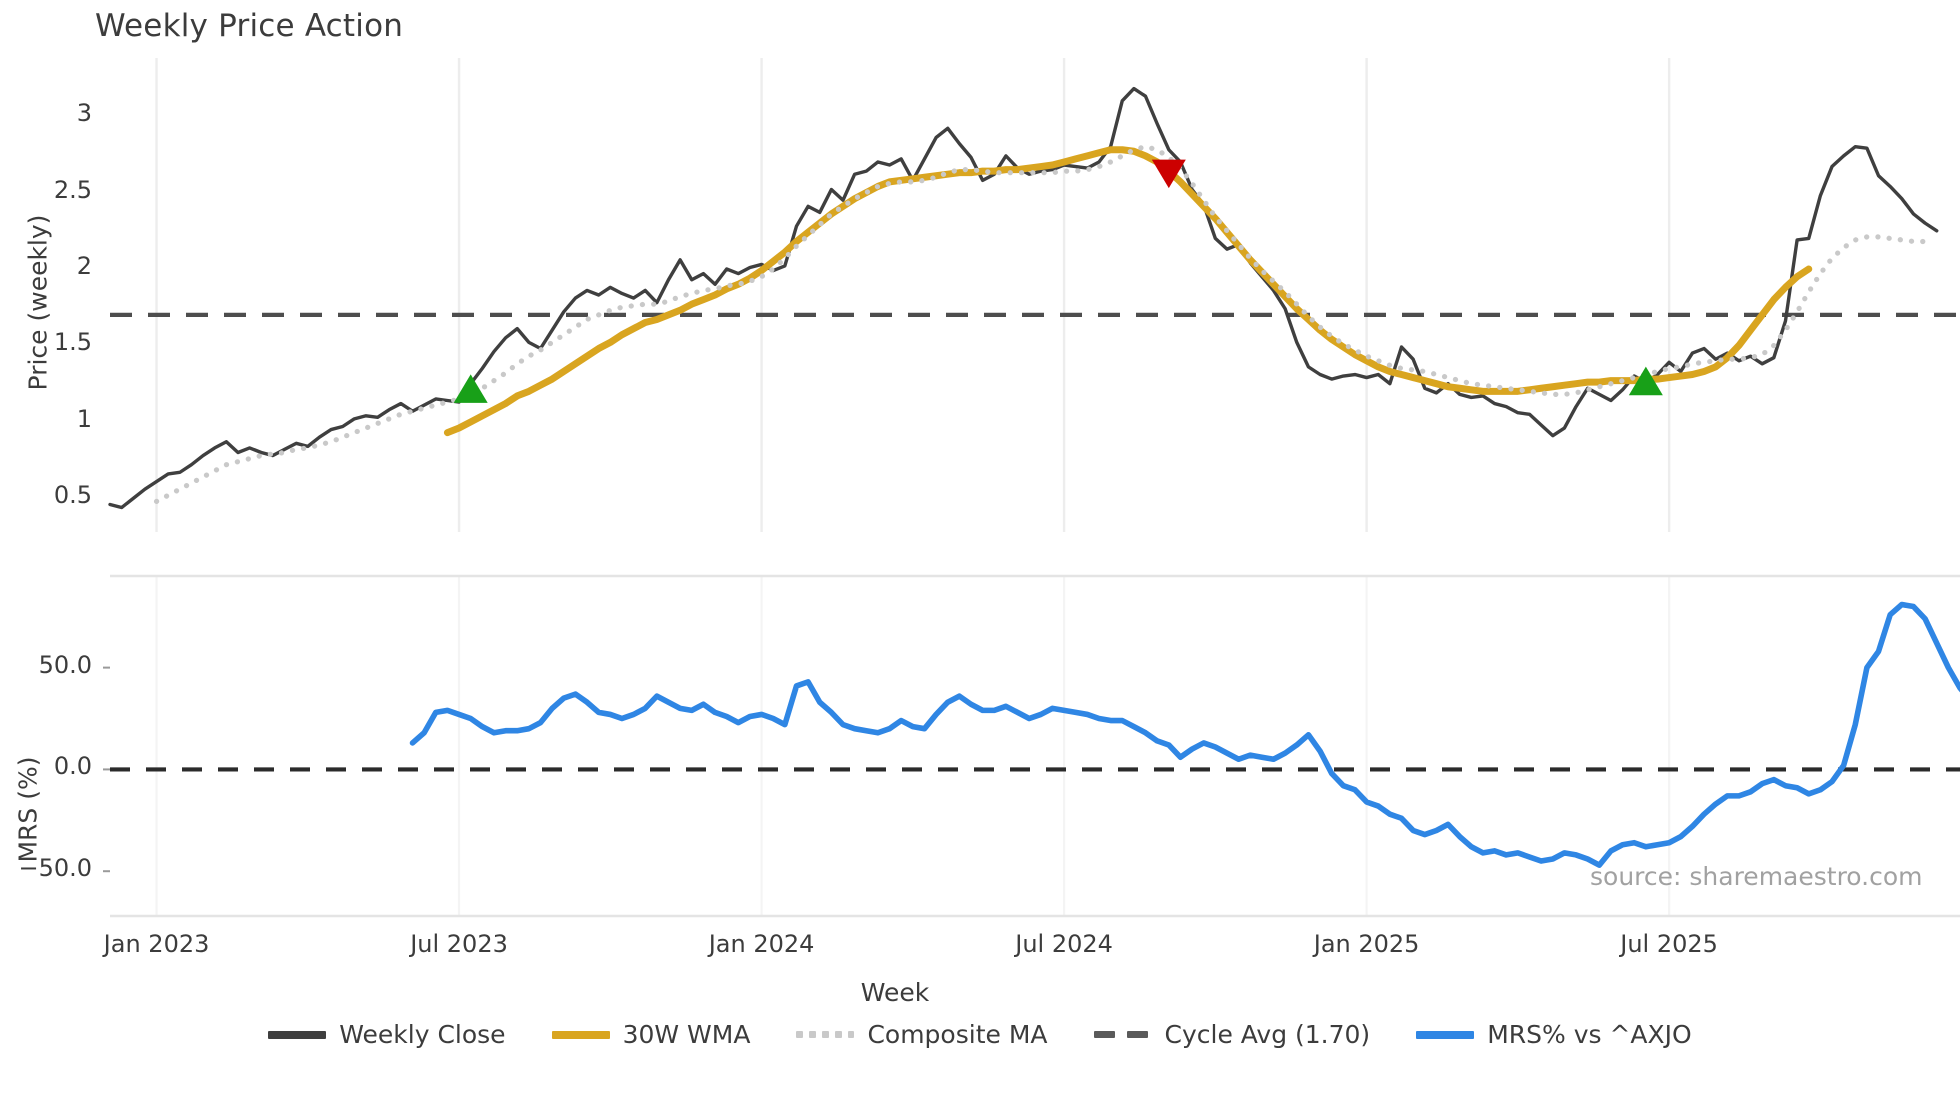  What do you see at coordinates (1366, 944) in the screenshot?
I see `xtick-jan-2025: Jan 2025` at bounding box center [1366, 944].